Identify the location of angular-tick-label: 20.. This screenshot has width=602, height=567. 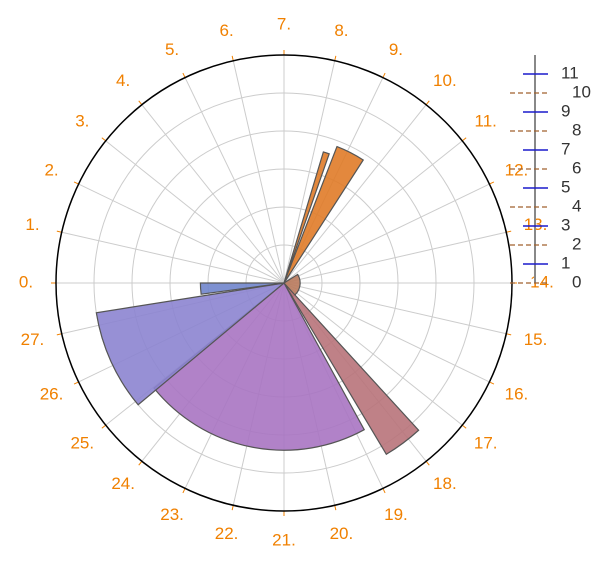
(342, 533).